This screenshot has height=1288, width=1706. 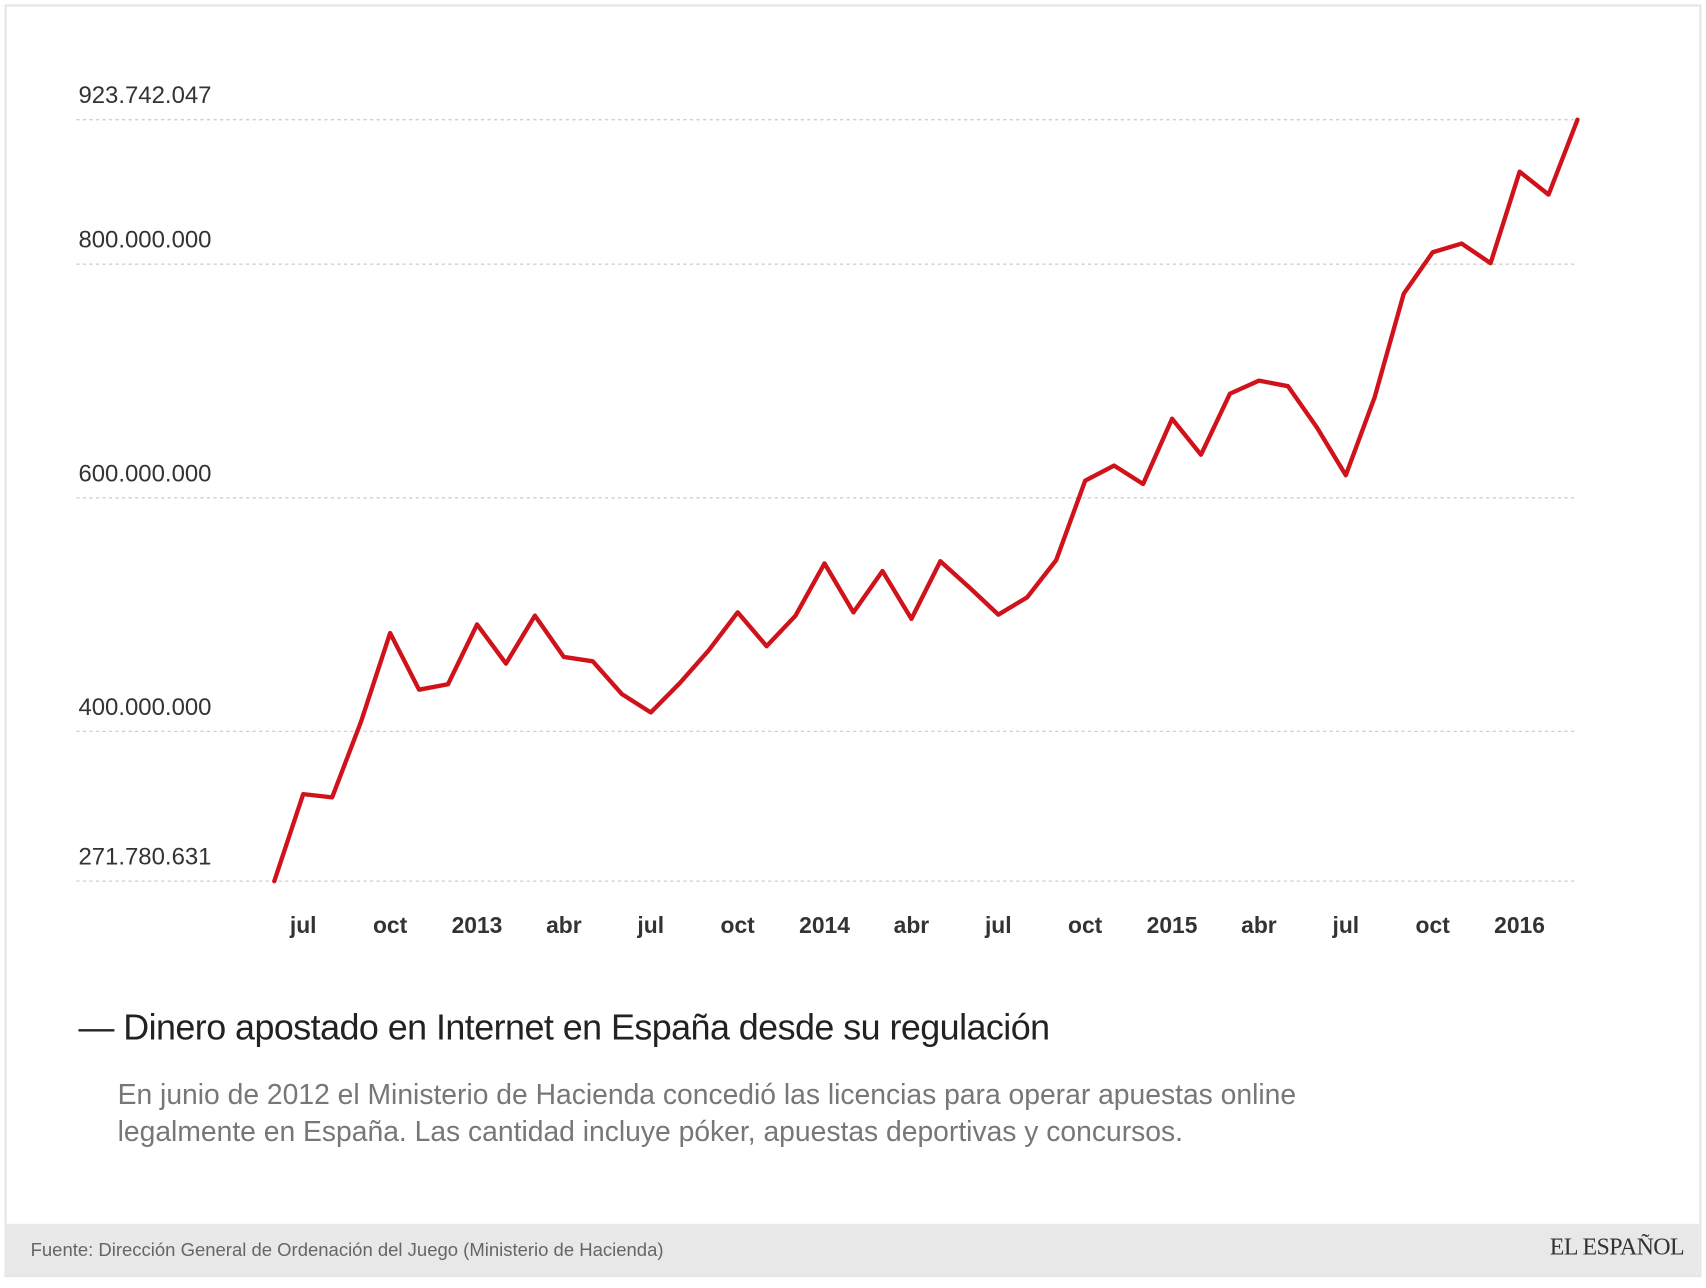 What do you see at coordinates (144, 857) in the screenshot?
I see `y-tick-label: 271.780.631` at bounding box center [144, 857].